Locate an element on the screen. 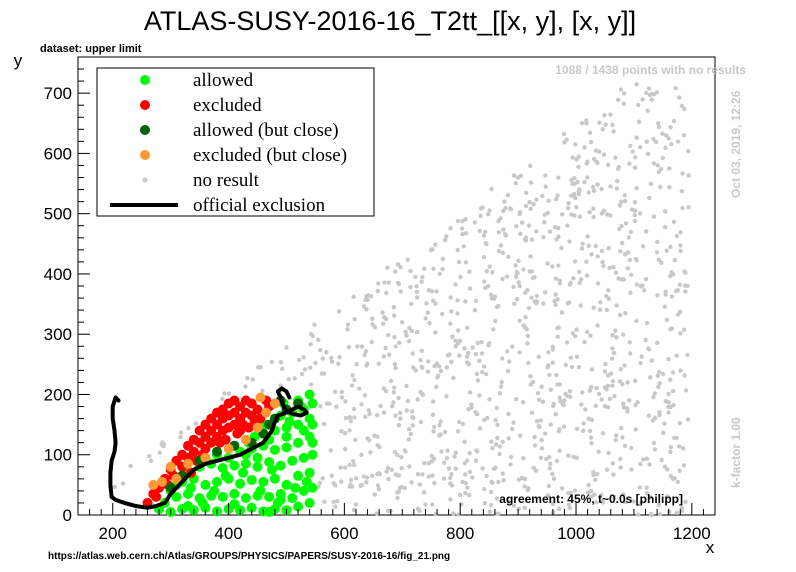 This screenshot has width=796, height=572. point-excluded-but-close- is located at coordinates (266, 412).